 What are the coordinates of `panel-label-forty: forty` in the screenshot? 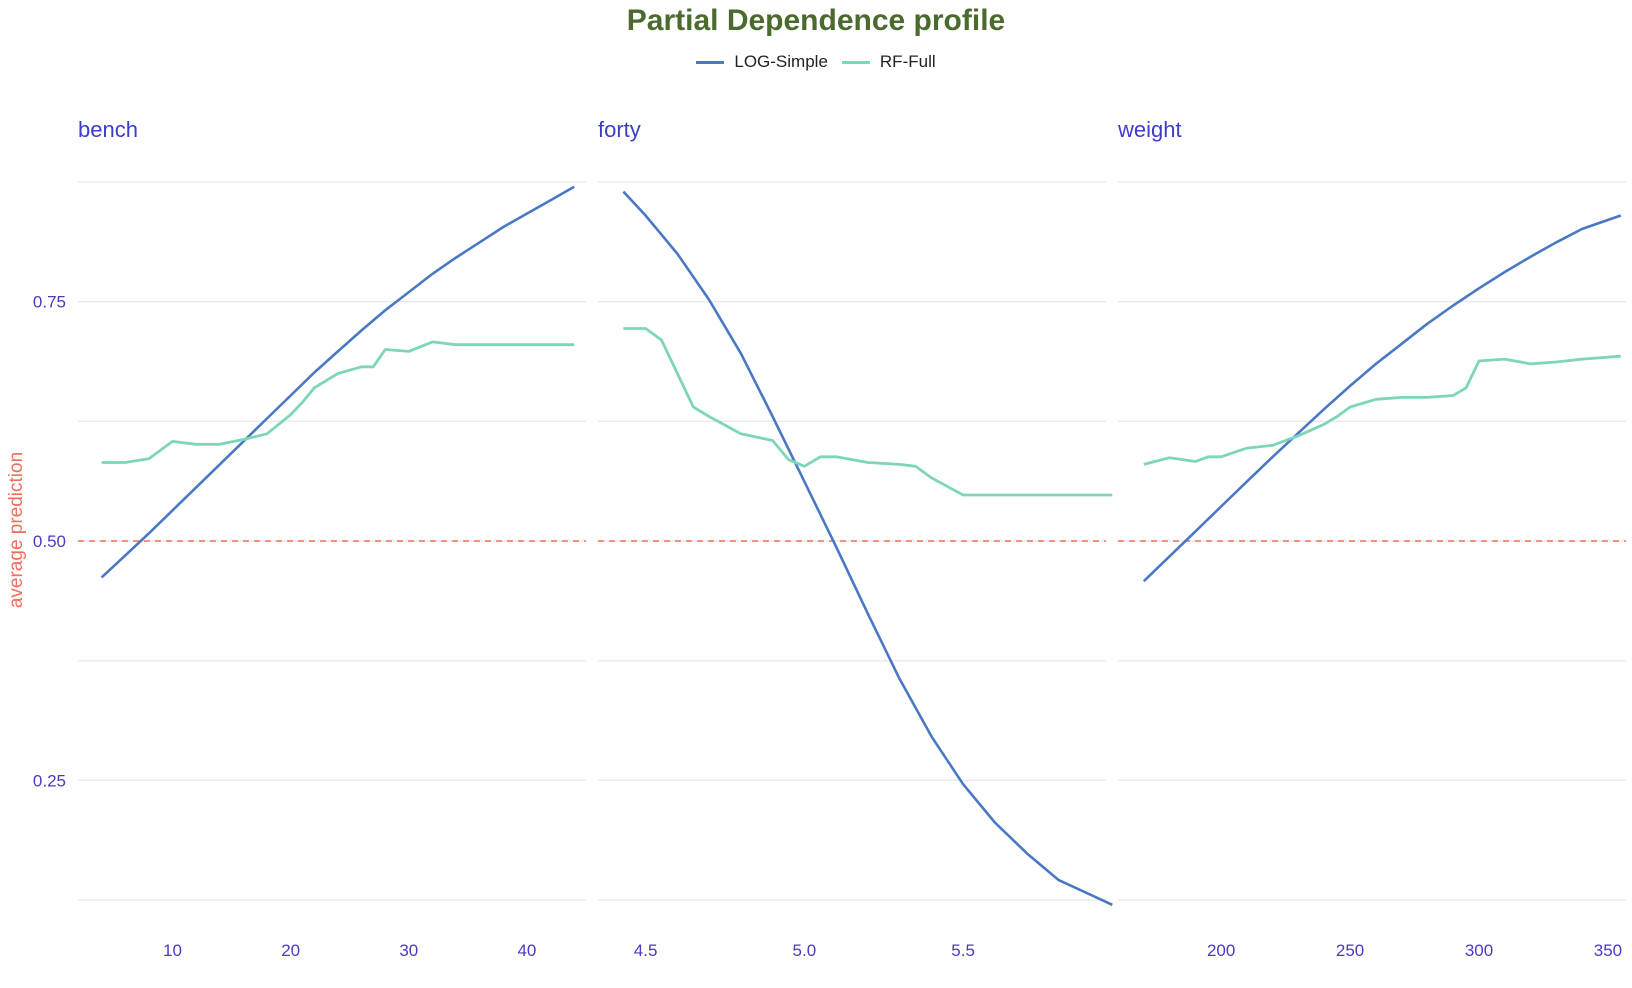 It's located at (619, 129).